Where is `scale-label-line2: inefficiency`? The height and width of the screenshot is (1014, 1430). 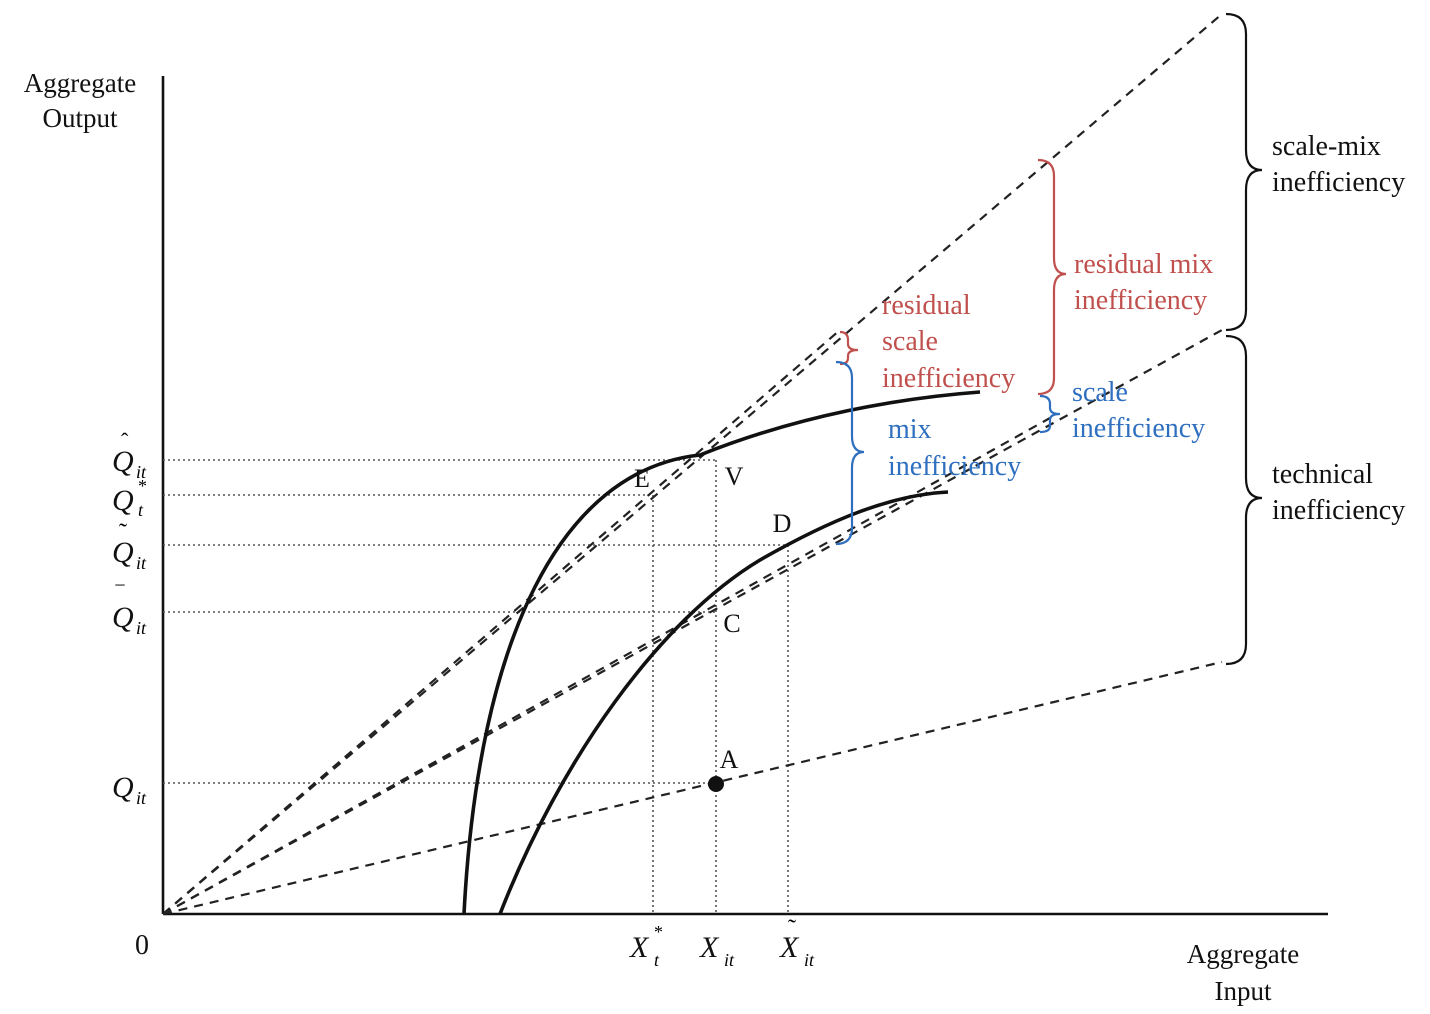 scale-label-line2: inefficiency is located at coordinates (1138, 428).